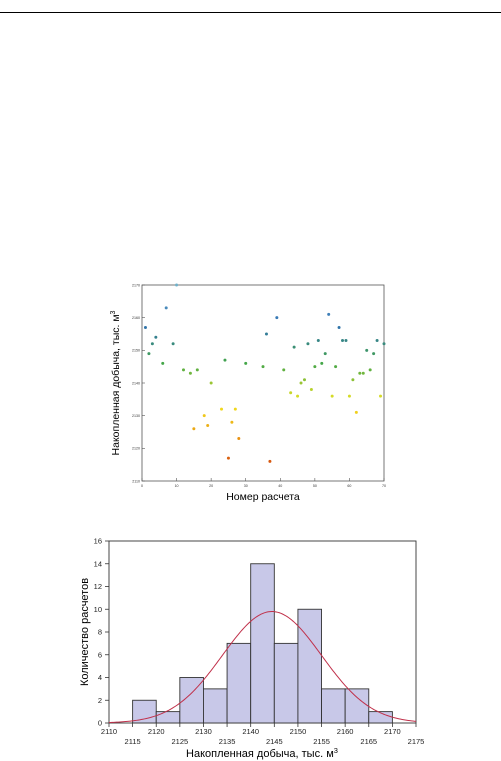 The width and height of the screenshot is (501, 761). I want to click on histogram-y-axis-label: Количество расчетов, so click(85, 632).